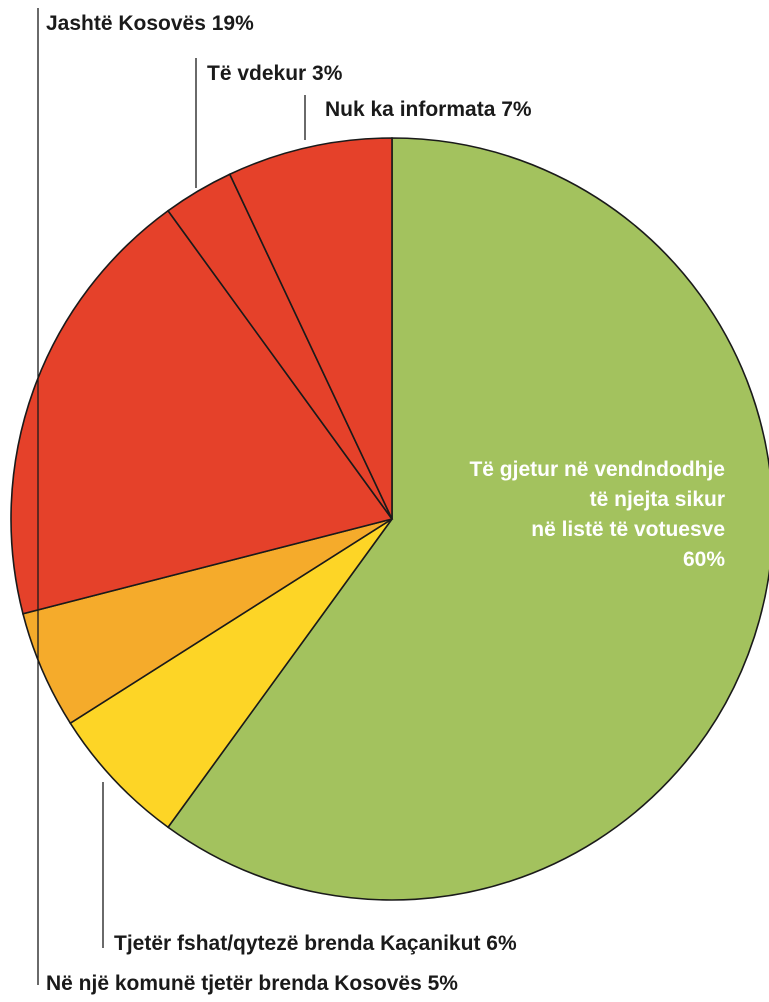  Describe the element at coordinates (275, 73) in the screenshot. I see `label-te-vdekur: Të vdekur 3%` at that location.